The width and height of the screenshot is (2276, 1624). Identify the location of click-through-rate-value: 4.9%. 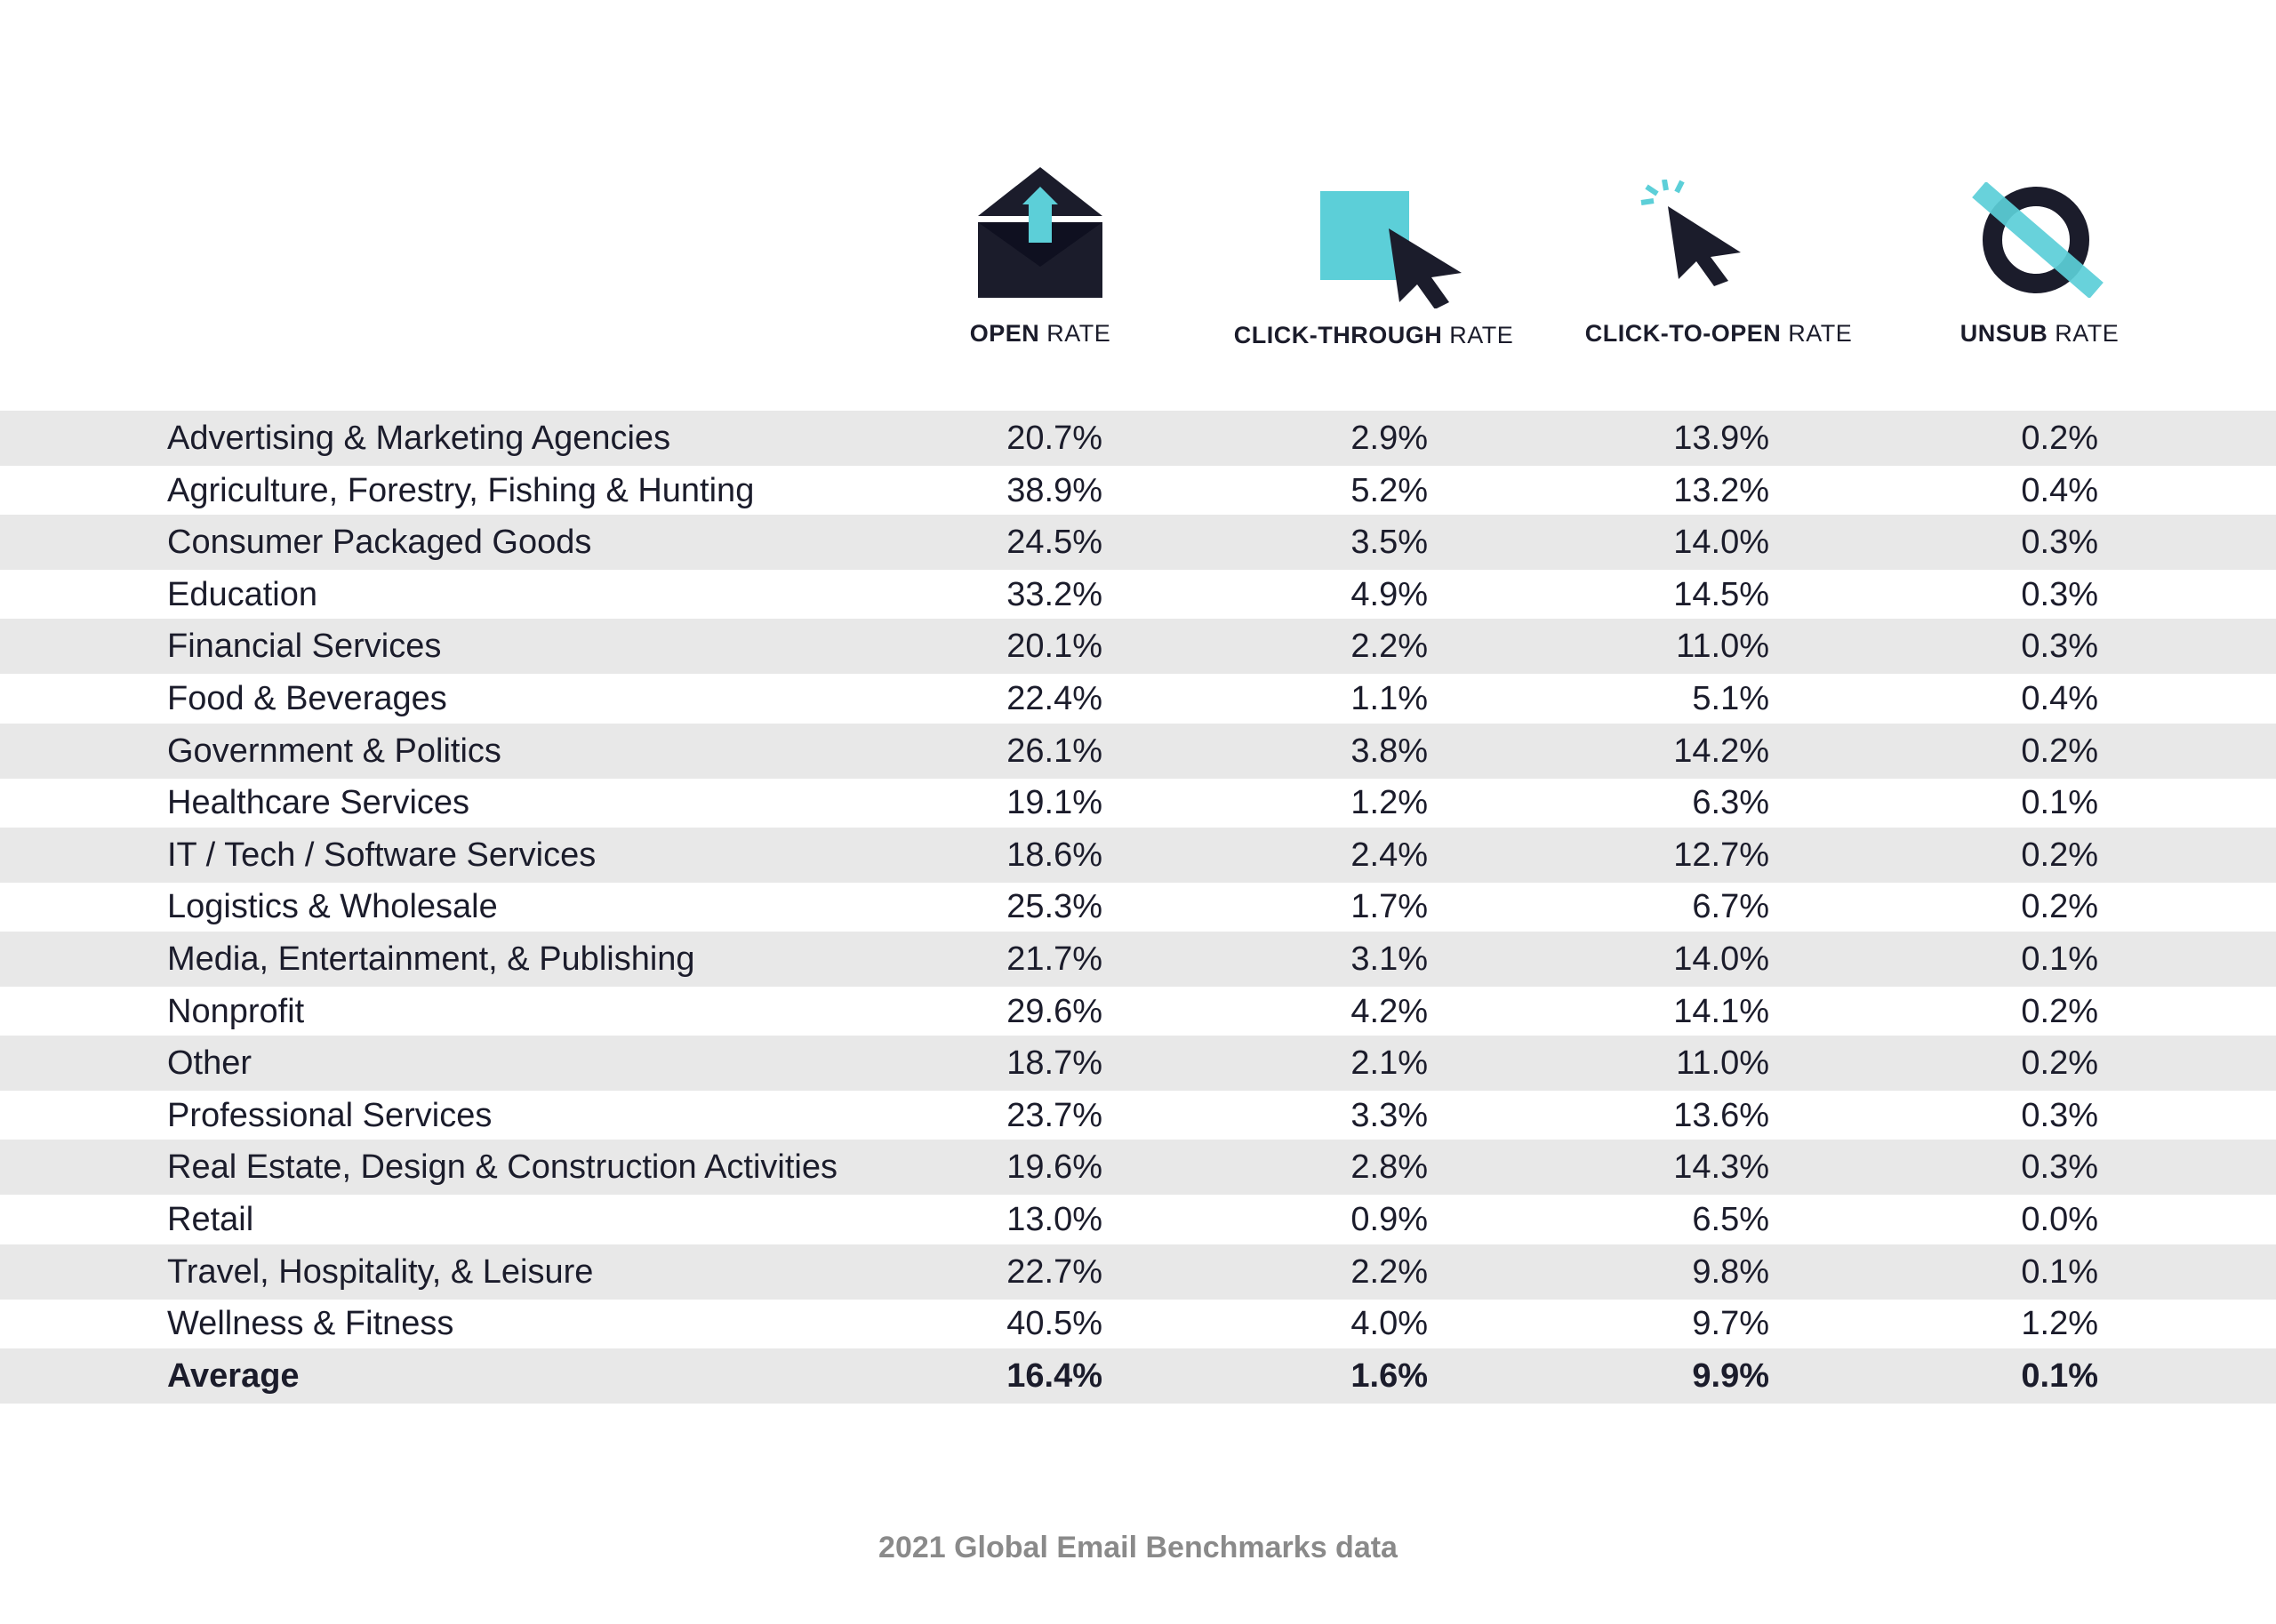
(1389, 594).